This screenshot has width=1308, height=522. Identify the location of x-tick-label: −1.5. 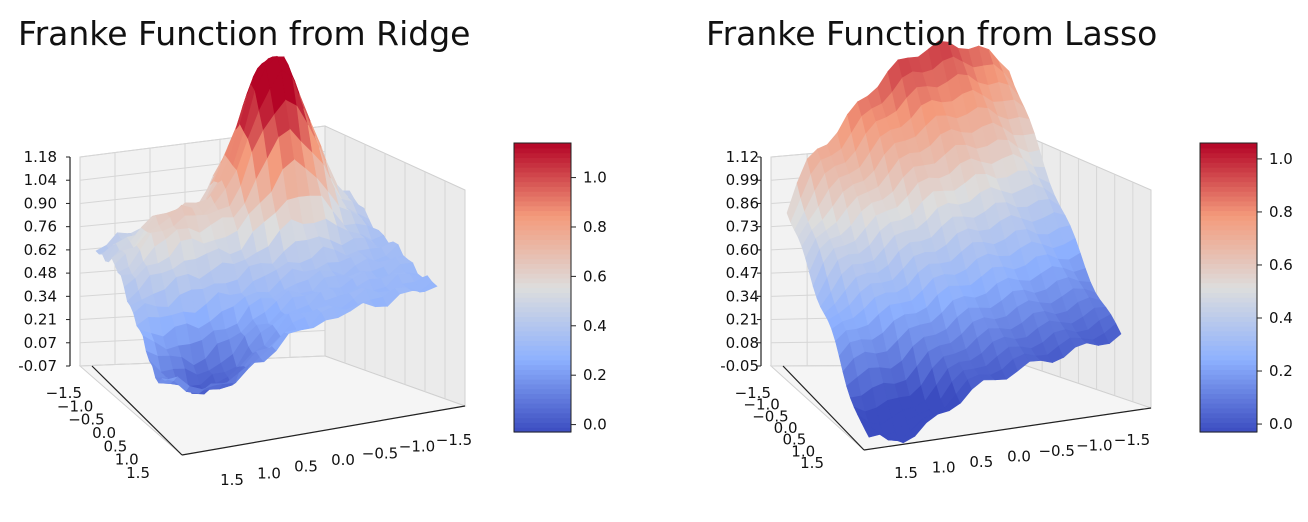
(454, 440).